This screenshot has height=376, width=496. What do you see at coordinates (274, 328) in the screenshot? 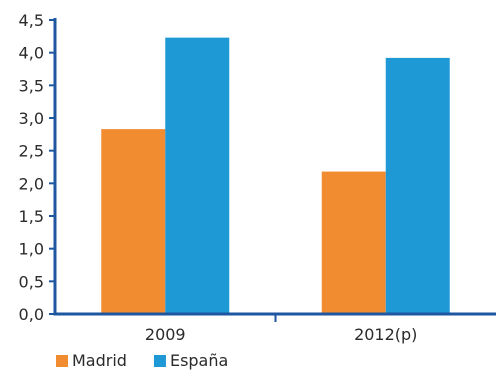
I see `x-axis: 2009 2012(p)` at bounding box center [274, 328].